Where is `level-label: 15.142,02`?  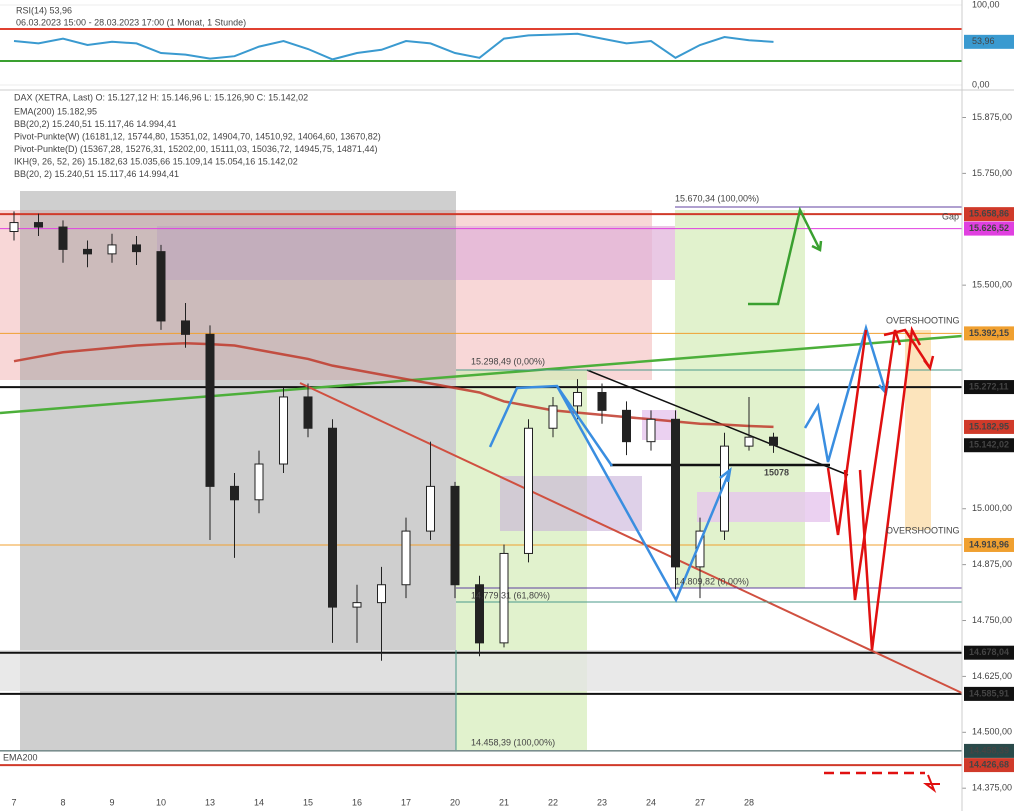 level-label: 15.142,02 is located at coordinates (989, 445).